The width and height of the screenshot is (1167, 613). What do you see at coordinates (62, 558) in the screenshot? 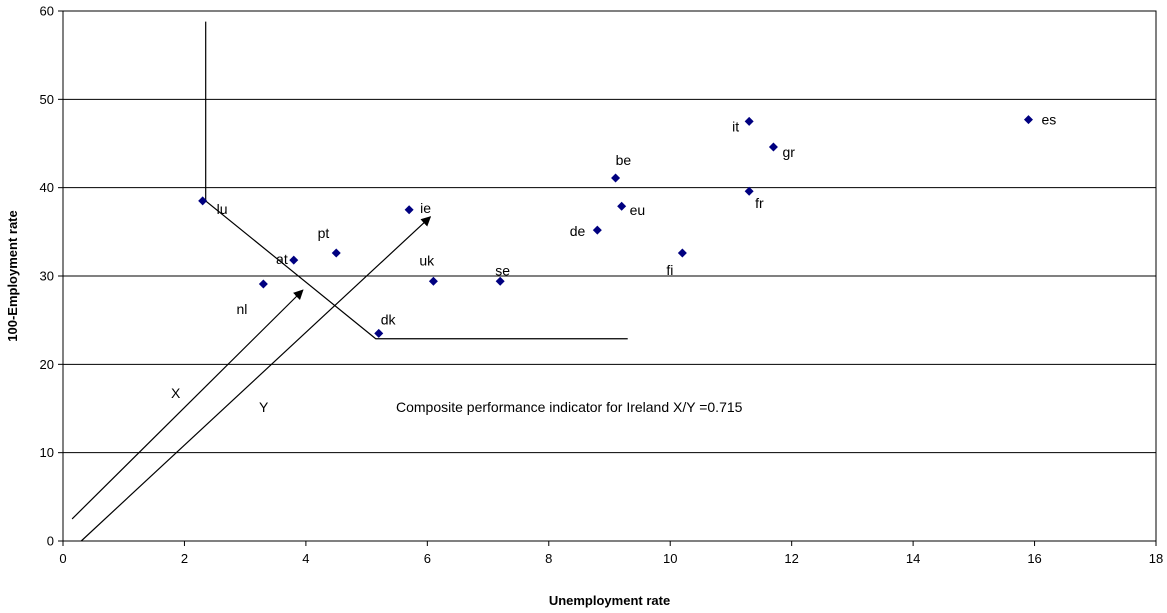
I see `x-tick-label: 0` at bounding box center [62, 558].